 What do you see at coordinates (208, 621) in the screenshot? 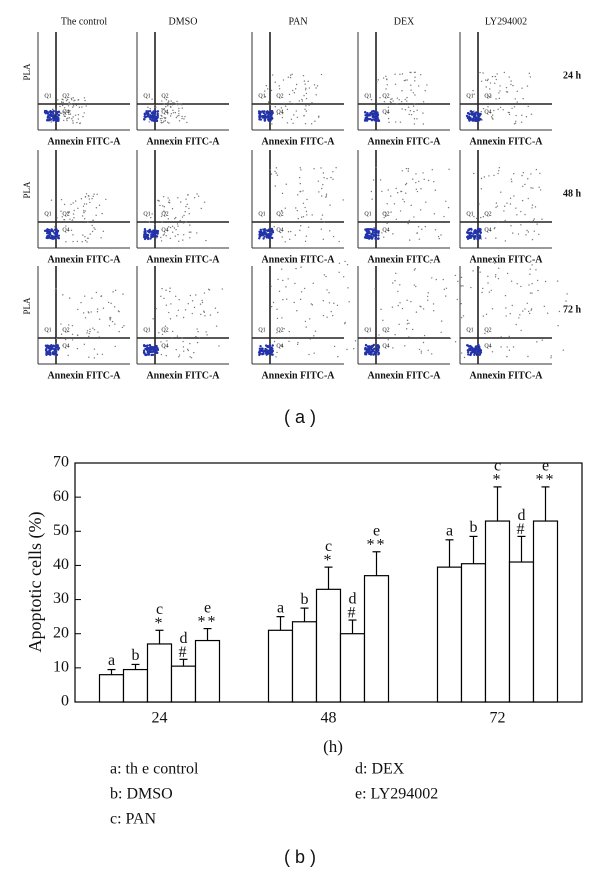
I see `significance-marker: **` at bounding box center [208, 621].